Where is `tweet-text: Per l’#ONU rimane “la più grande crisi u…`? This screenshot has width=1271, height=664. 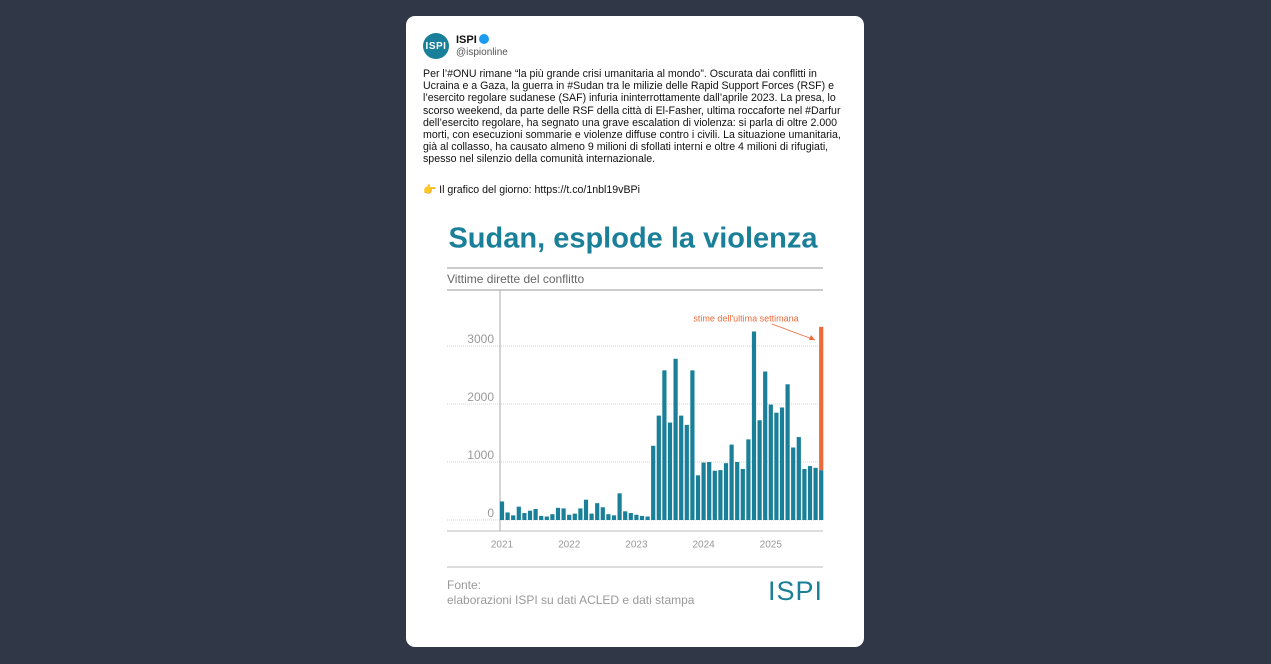 tweet-text: Per l’#ONU rimane “la più grande crisi u… is located at coordinates (638, 117).